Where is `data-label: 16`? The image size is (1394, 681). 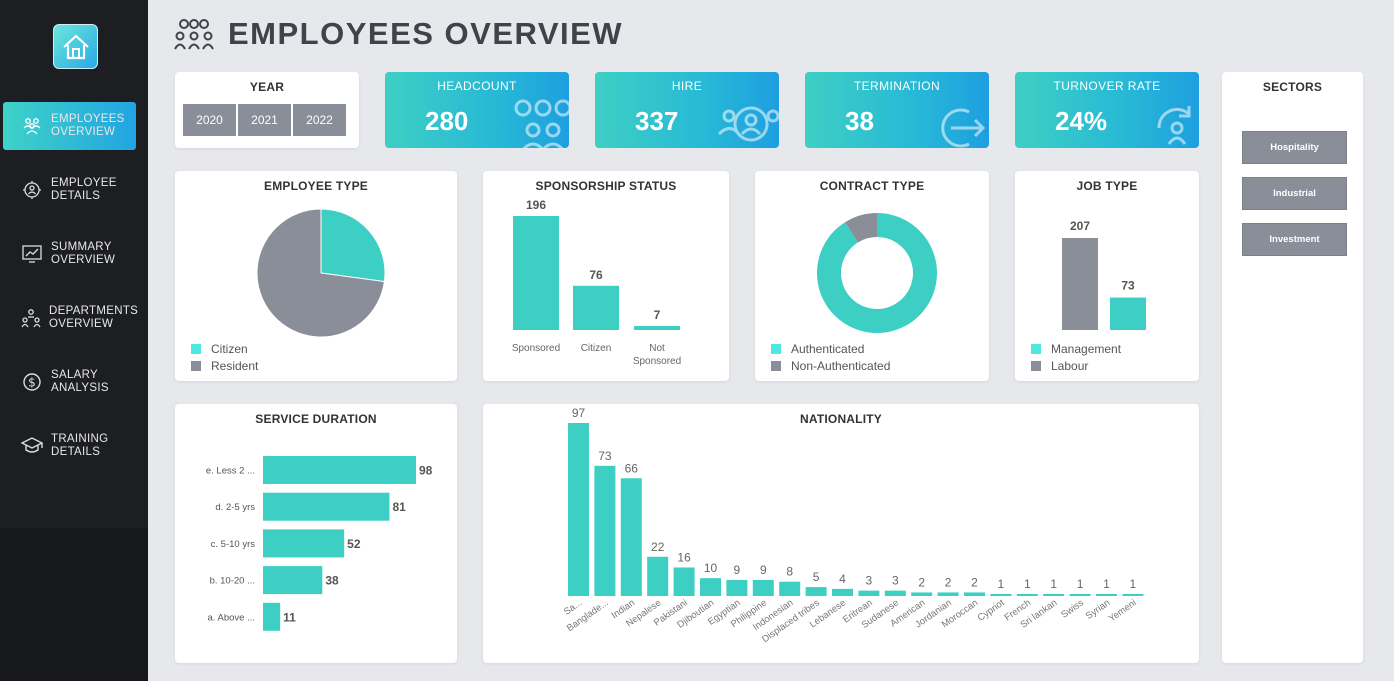 data-label: 16 is located at coordinates (684, 557).